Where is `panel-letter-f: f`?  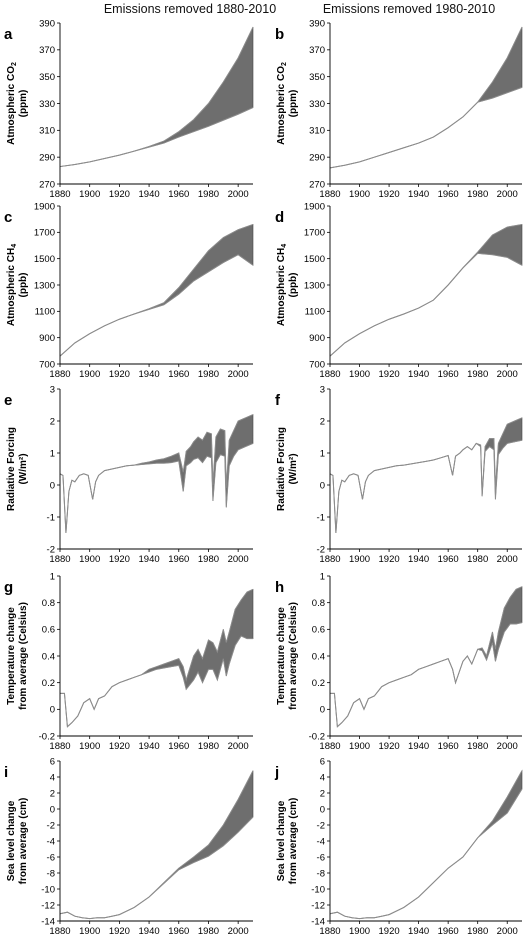
panel-letter-f: f is located at coordinates (278, 400).